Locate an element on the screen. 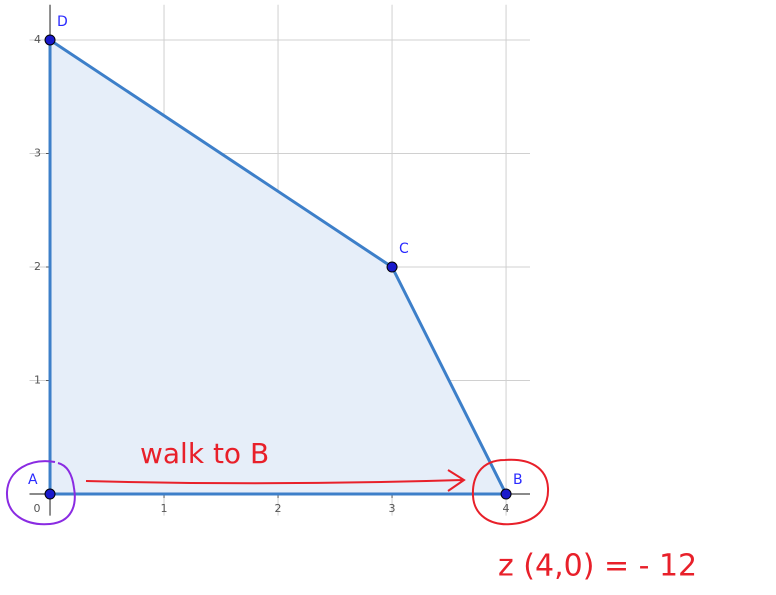 The height and width of the screenshot is (595, 776). x-tick-label: 3 is located at coordinates (392, 508).